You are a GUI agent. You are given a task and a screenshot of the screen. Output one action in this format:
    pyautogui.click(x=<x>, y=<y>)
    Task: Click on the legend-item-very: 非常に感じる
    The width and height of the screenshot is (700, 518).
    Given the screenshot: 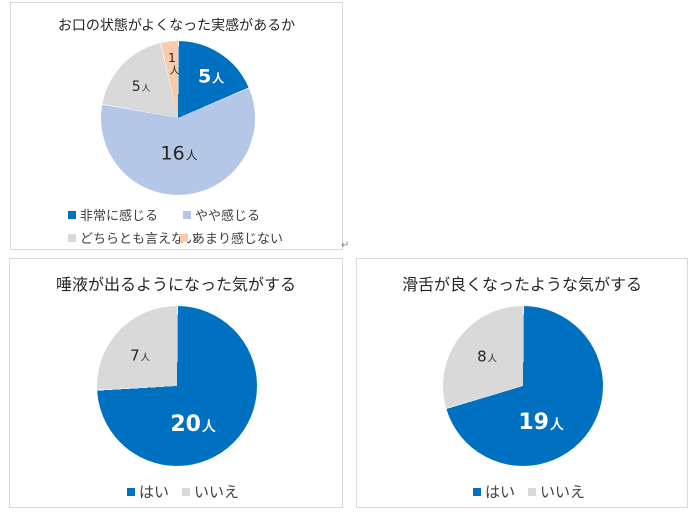 What is the action you would take?
    pyautogui.click(x=113, y=214)
    